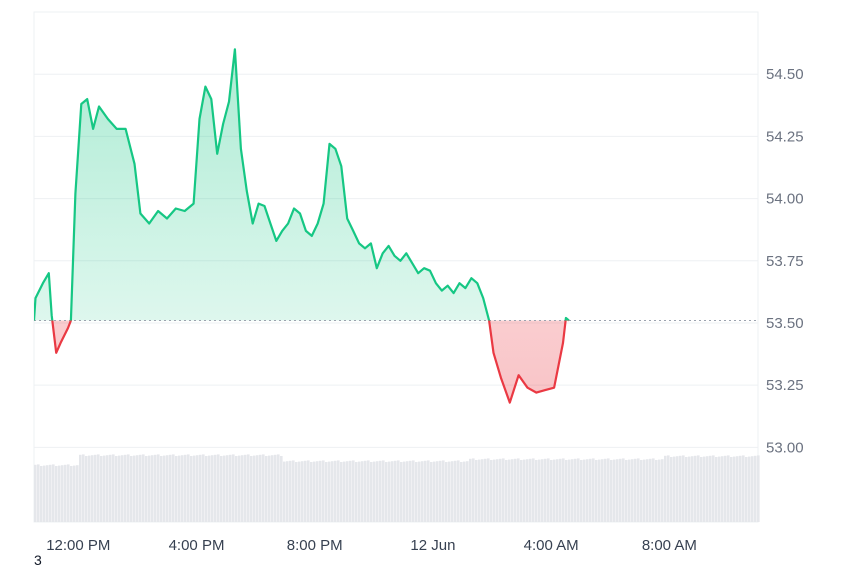 The width and height of the screenshot is (850, 572). I want to click on x-tick-label: 4:00 PM, so click(197, 545).